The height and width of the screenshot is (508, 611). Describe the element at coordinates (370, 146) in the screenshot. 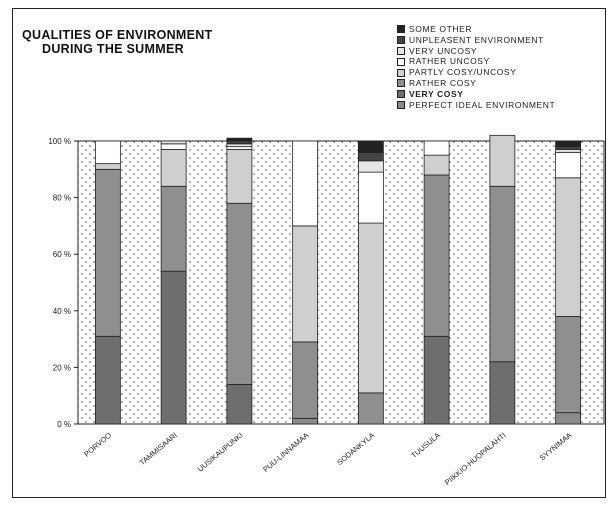

I see `bar-sodankyla-some-other` at that location.